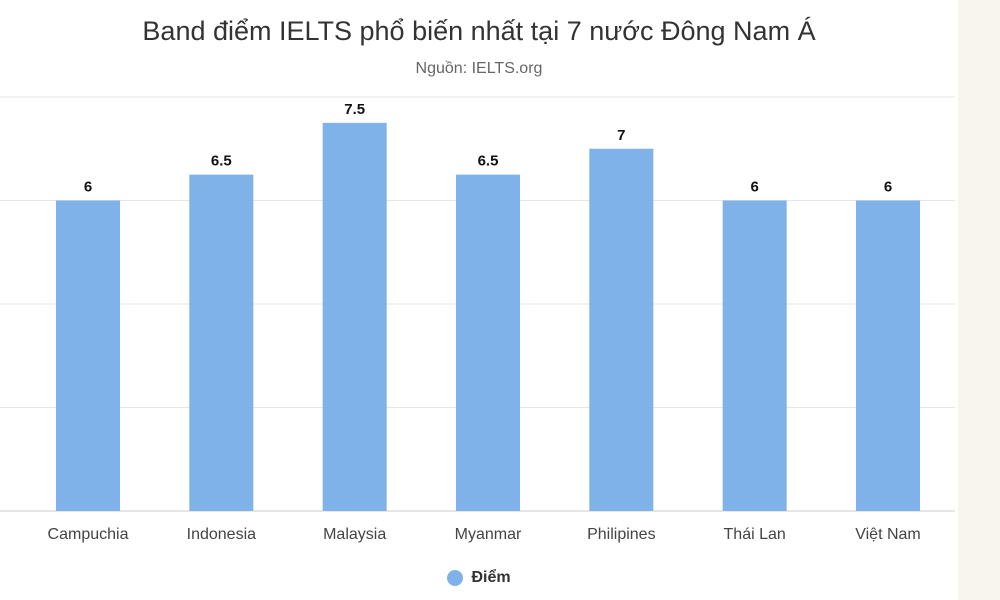 This screenshot has width=1000, height=600. I want to click on x-tick-label: Thái Lan, so click(755, 534).